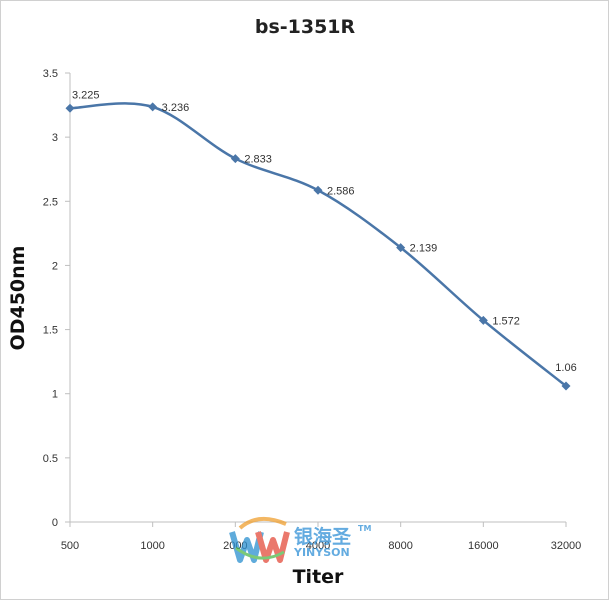 The image size is (609, 600). I want to click on y-tick-label: 0, so click(55, 523).